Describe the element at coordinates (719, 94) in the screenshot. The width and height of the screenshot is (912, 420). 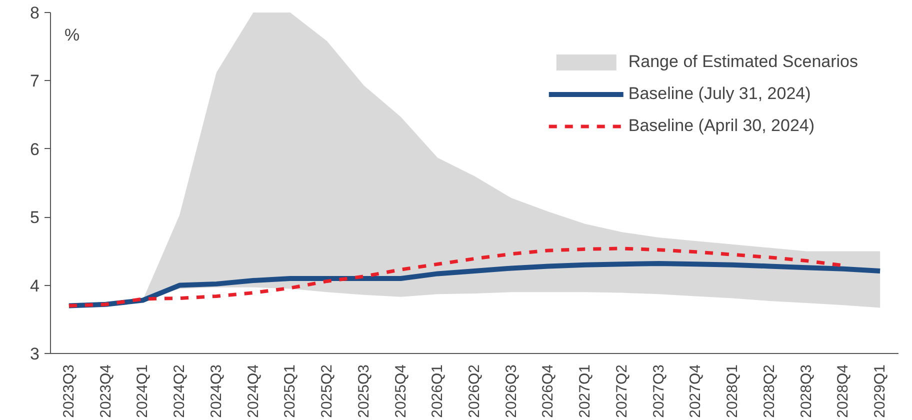
I see `legend-label: Baseline (July 31, 2024)` at that location.